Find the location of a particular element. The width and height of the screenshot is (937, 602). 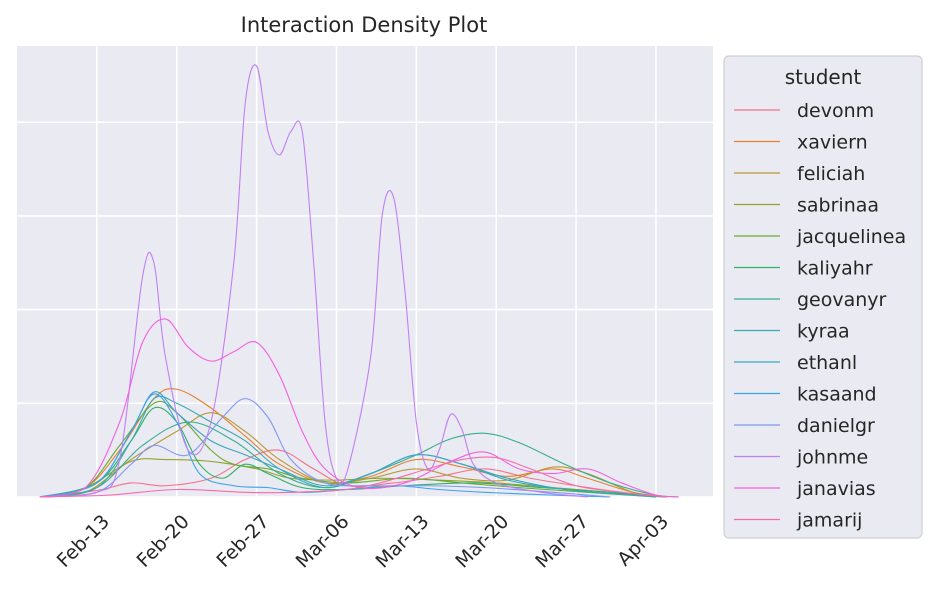

series-line-danielgr is located at coordinates (325, 448).